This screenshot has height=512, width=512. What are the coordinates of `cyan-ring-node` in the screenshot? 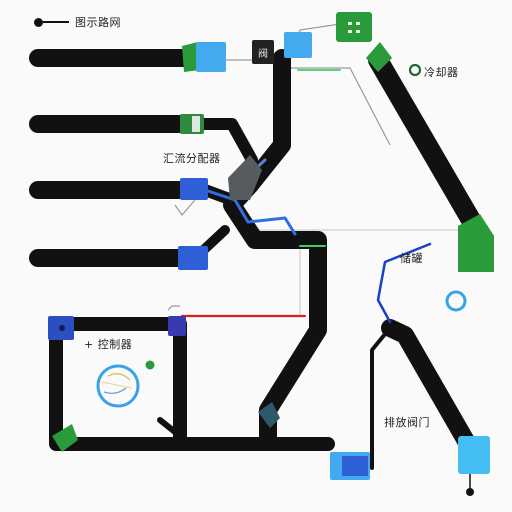 It's located at (456, 301).